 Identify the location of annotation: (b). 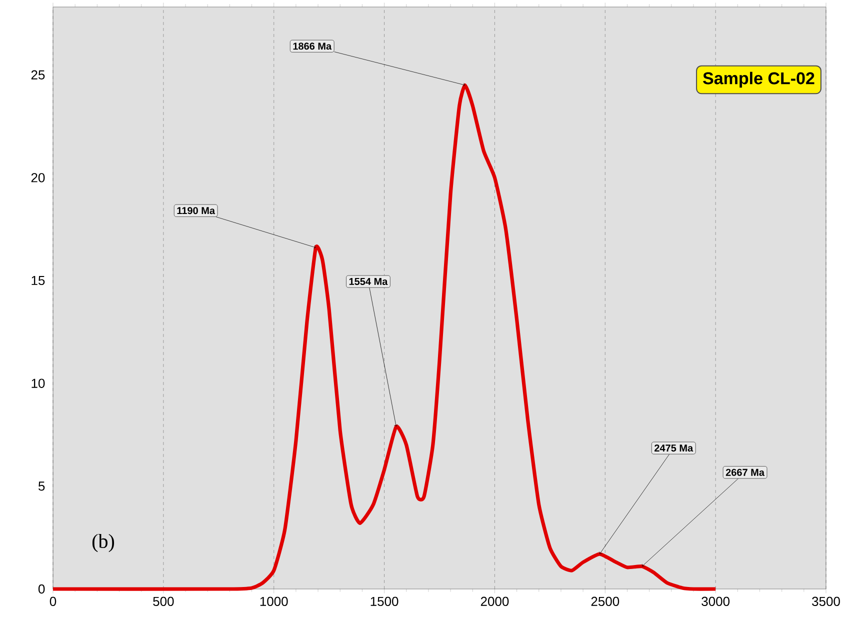
(103, 543).